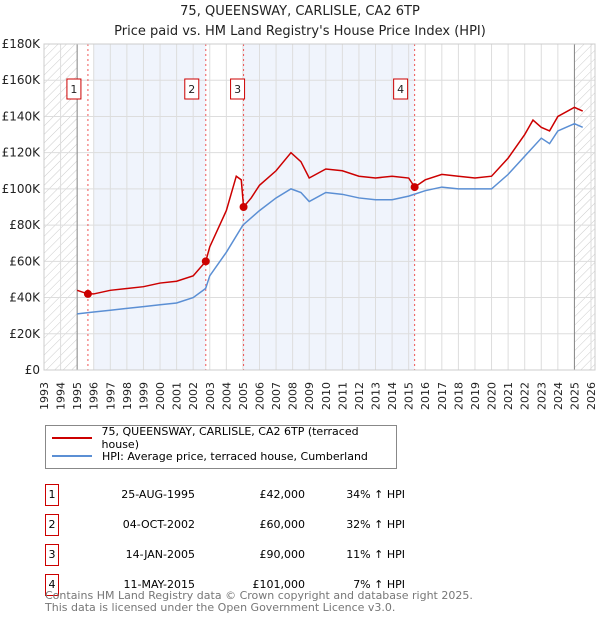 This screenshot has height=620, width=600. Describe the element at coordinates (110, 396) in the screenshot. I see `x-tick-label: 1997` at that location.